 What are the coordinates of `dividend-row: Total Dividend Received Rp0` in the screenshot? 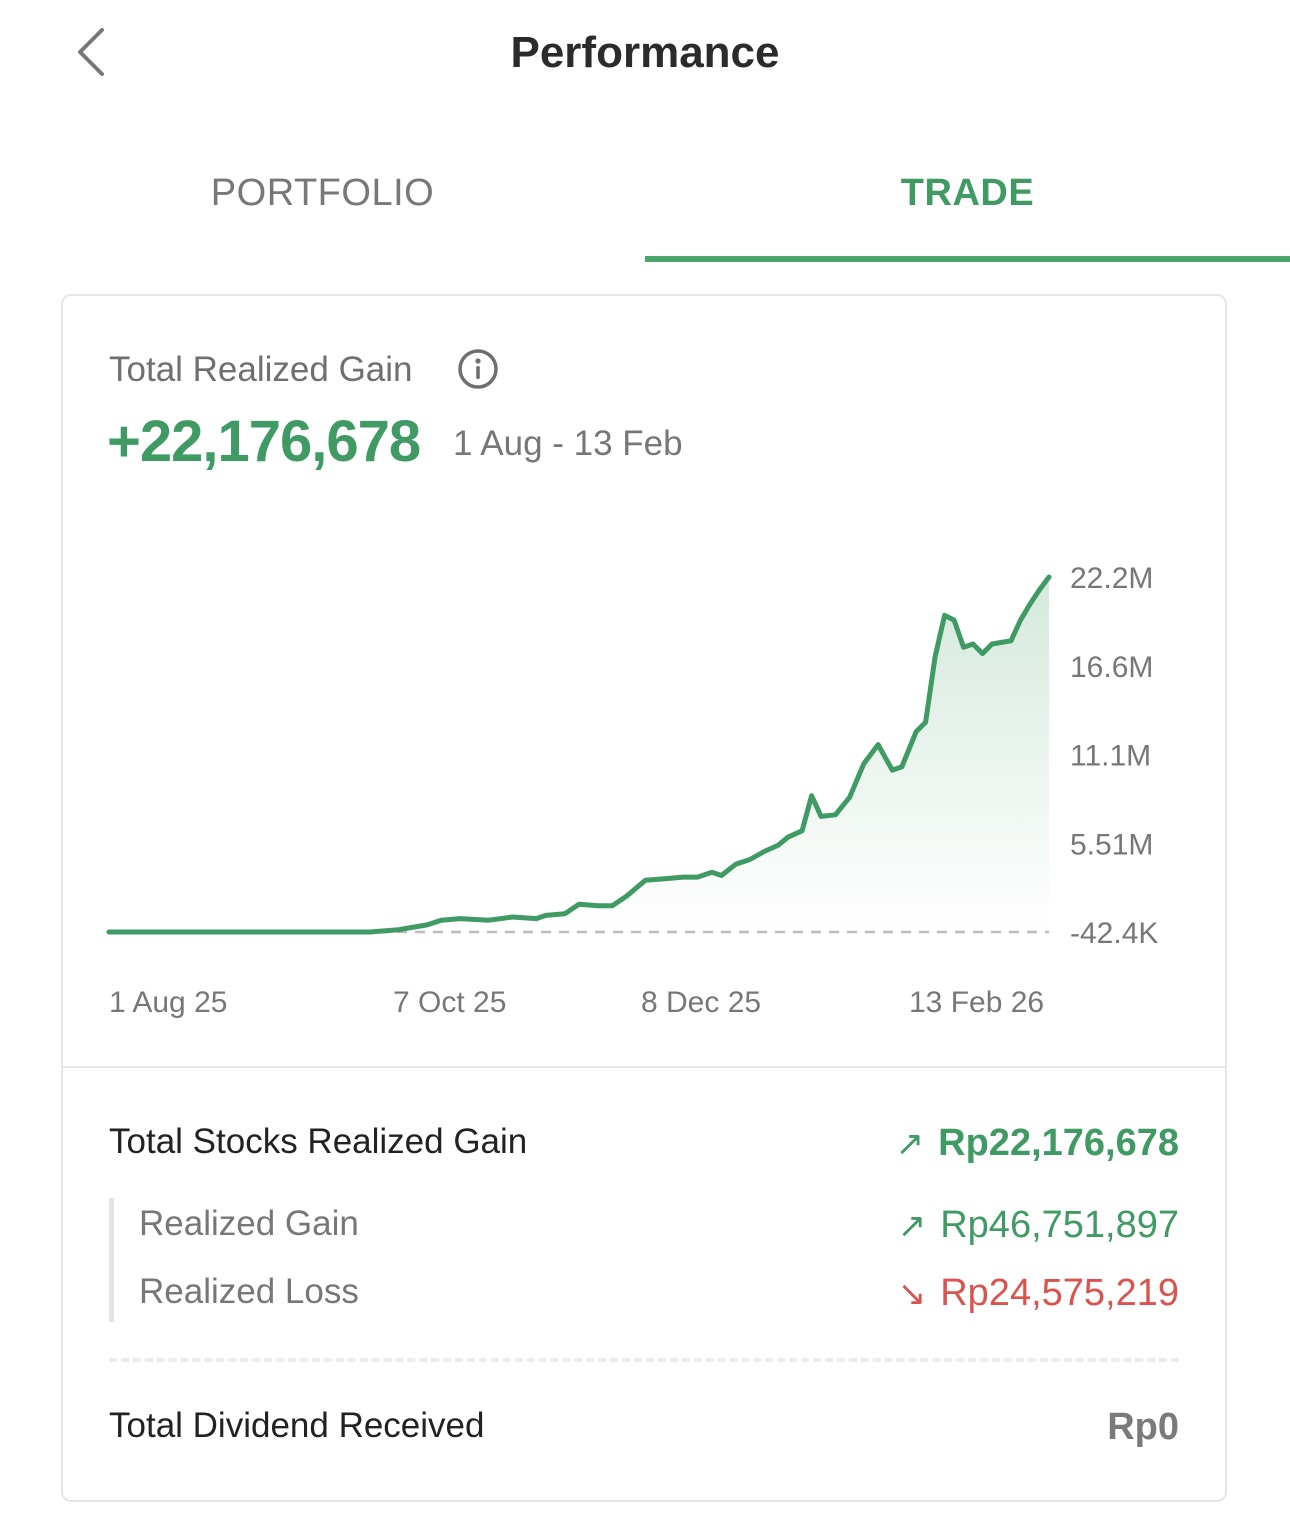 It's located at (644, 1431).